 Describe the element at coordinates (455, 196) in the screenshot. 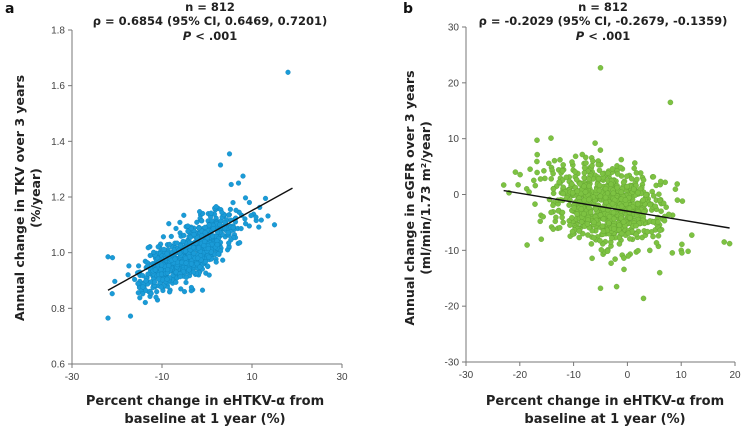

I see `y-ticks: -30 -20 -10 0 10 20 30` at that location.